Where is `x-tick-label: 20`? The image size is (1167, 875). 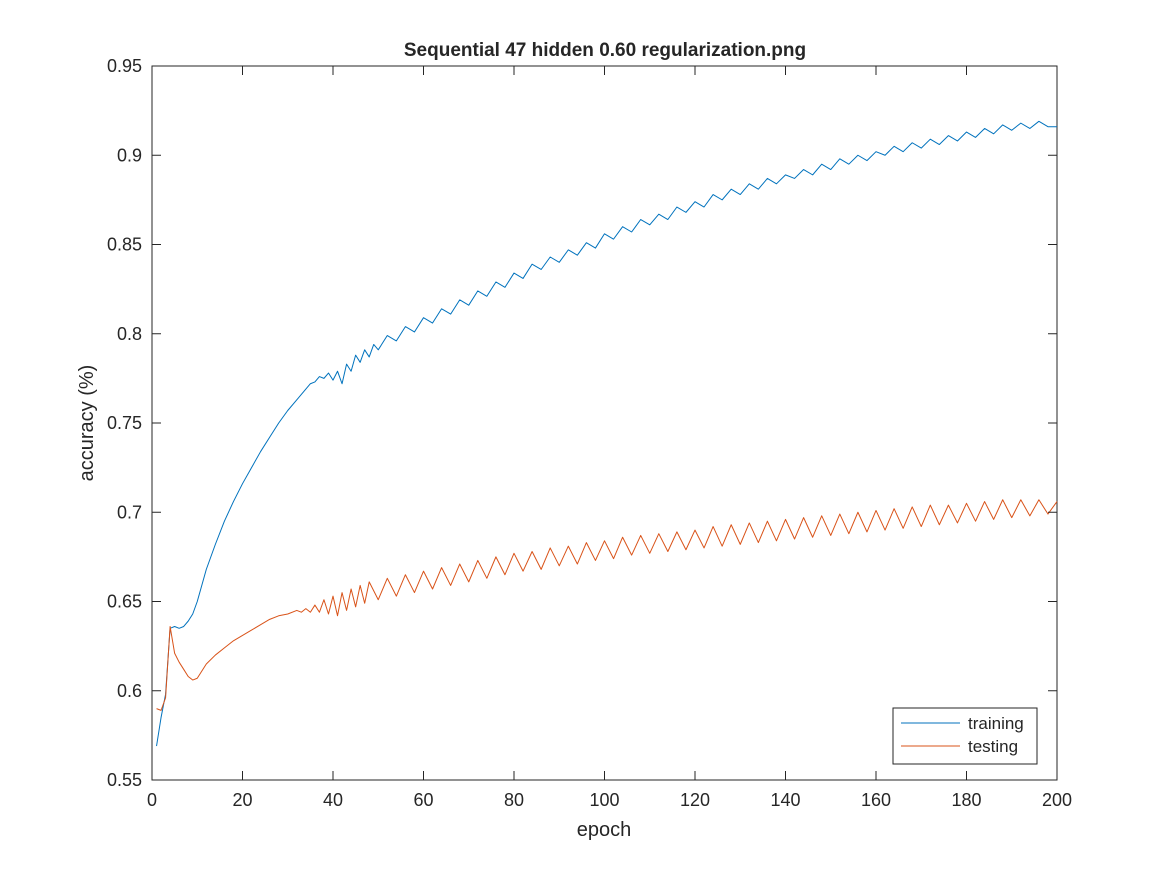
x-tick-label: 20 is located at coordinates (242, 800).